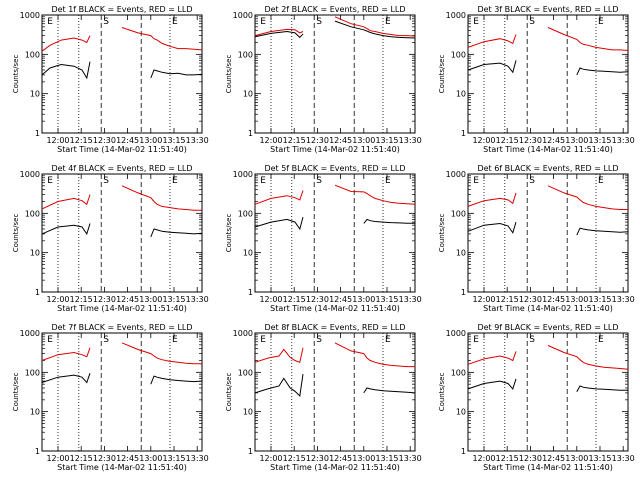 The height and width of the screenshot is (480, 640). Describe the element at coordinates (334, 327) in the screenshot. I see `chart-title: Det 8f BLACK = Events, RED = LLD` at that location.